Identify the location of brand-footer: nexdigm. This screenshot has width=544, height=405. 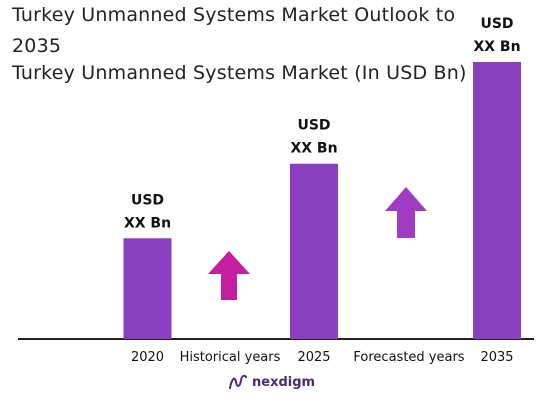
(271, 382).